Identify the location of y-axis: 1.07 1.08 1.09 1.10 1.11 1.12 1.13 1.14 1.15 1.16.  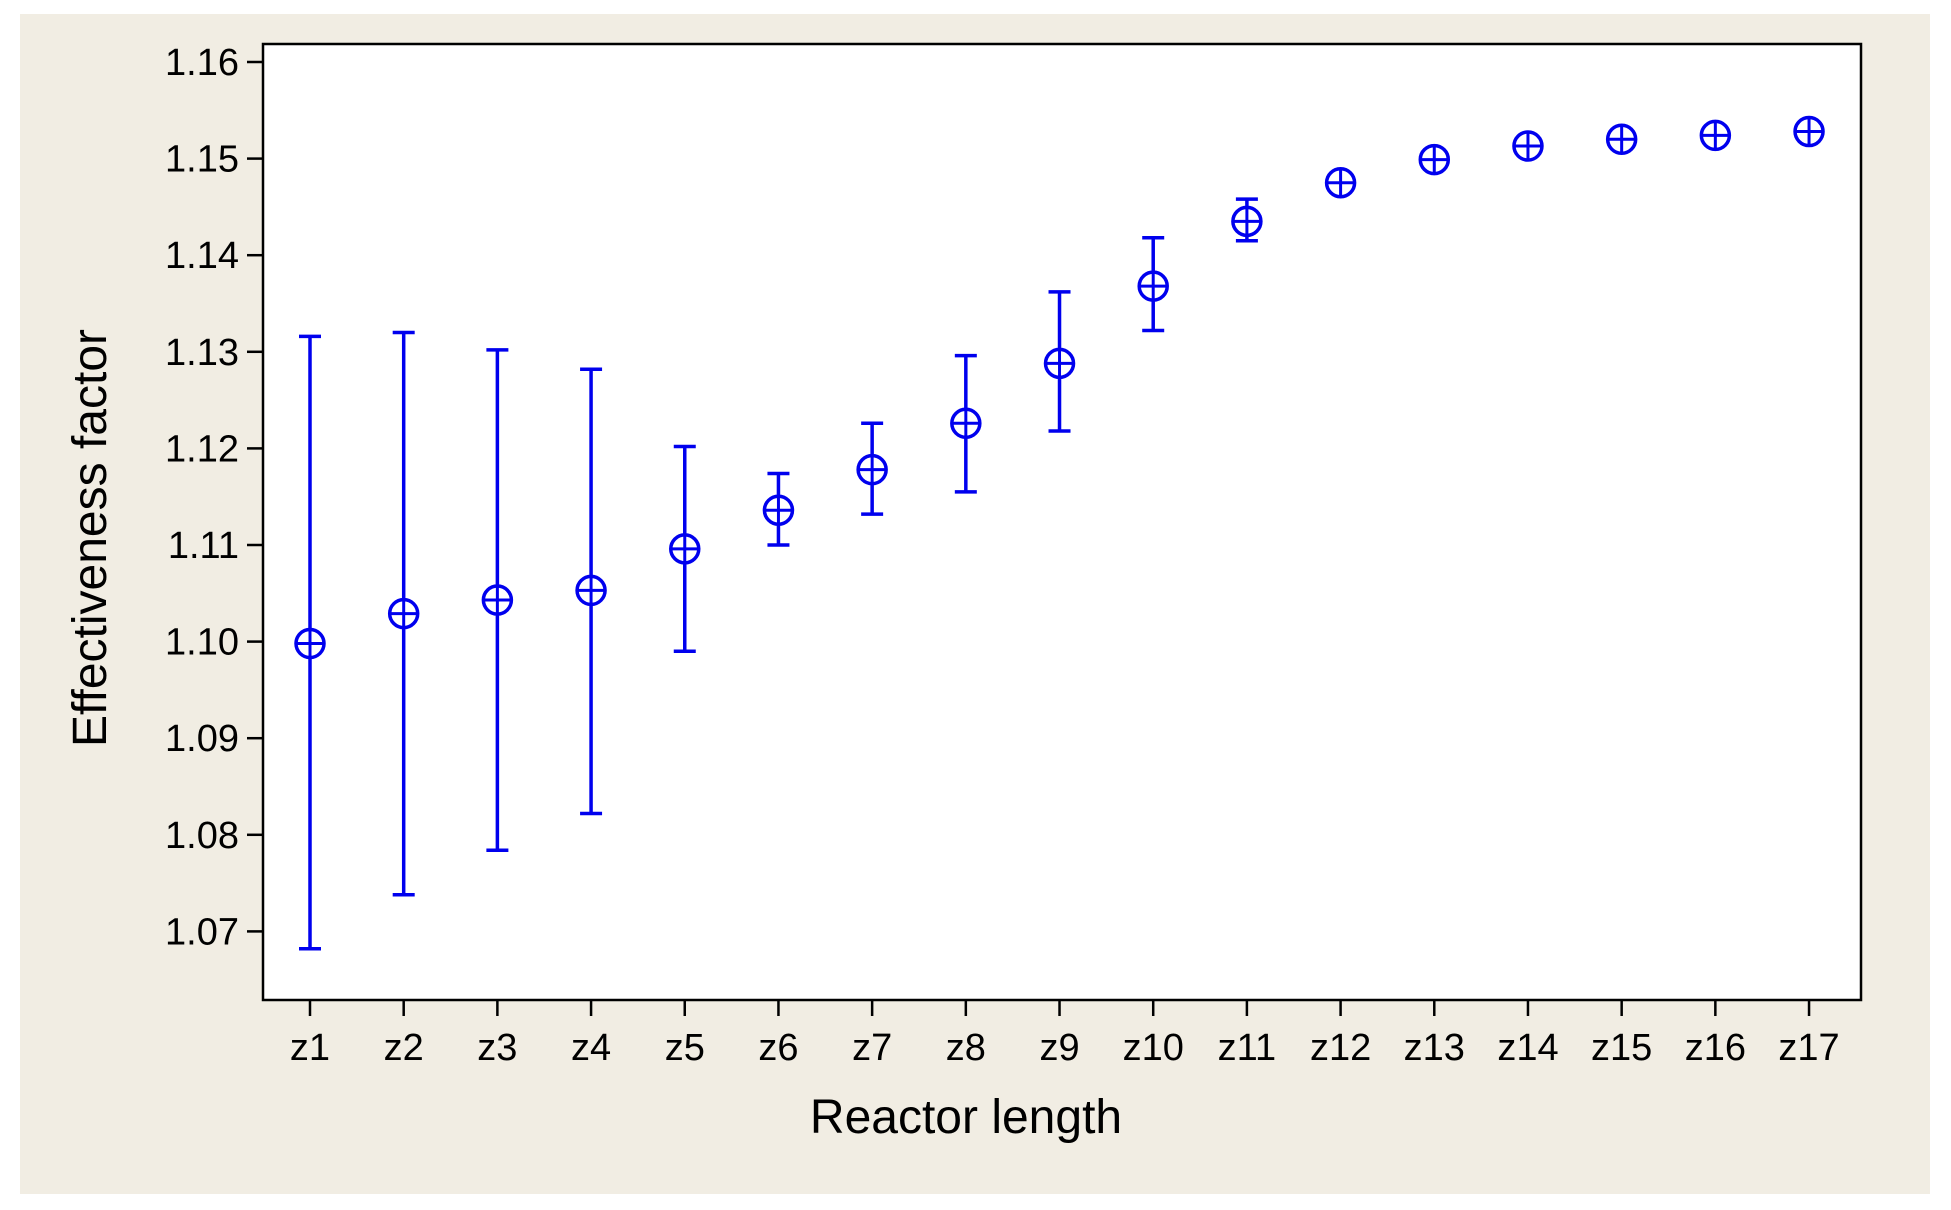
(214, 497).